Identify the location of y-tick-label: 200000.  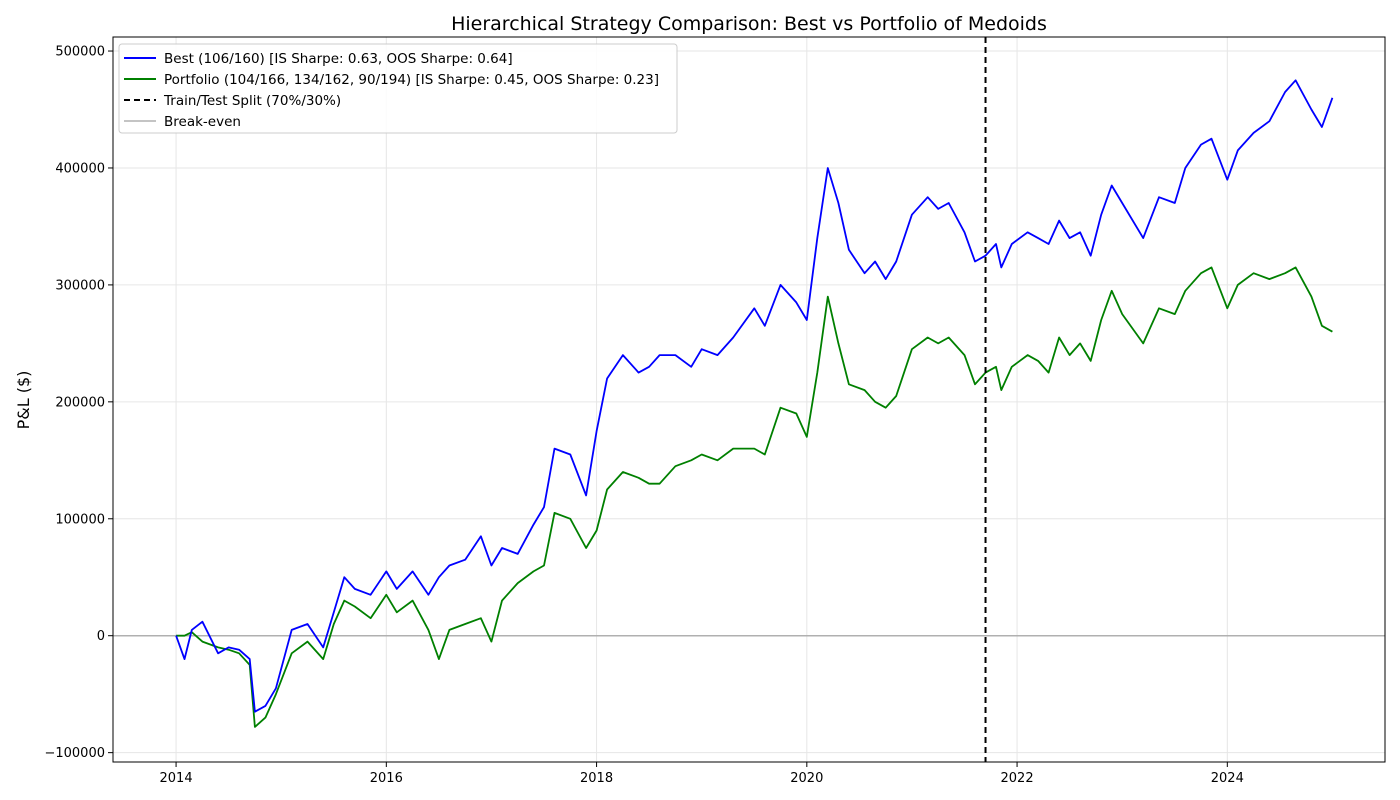
(80, 402).